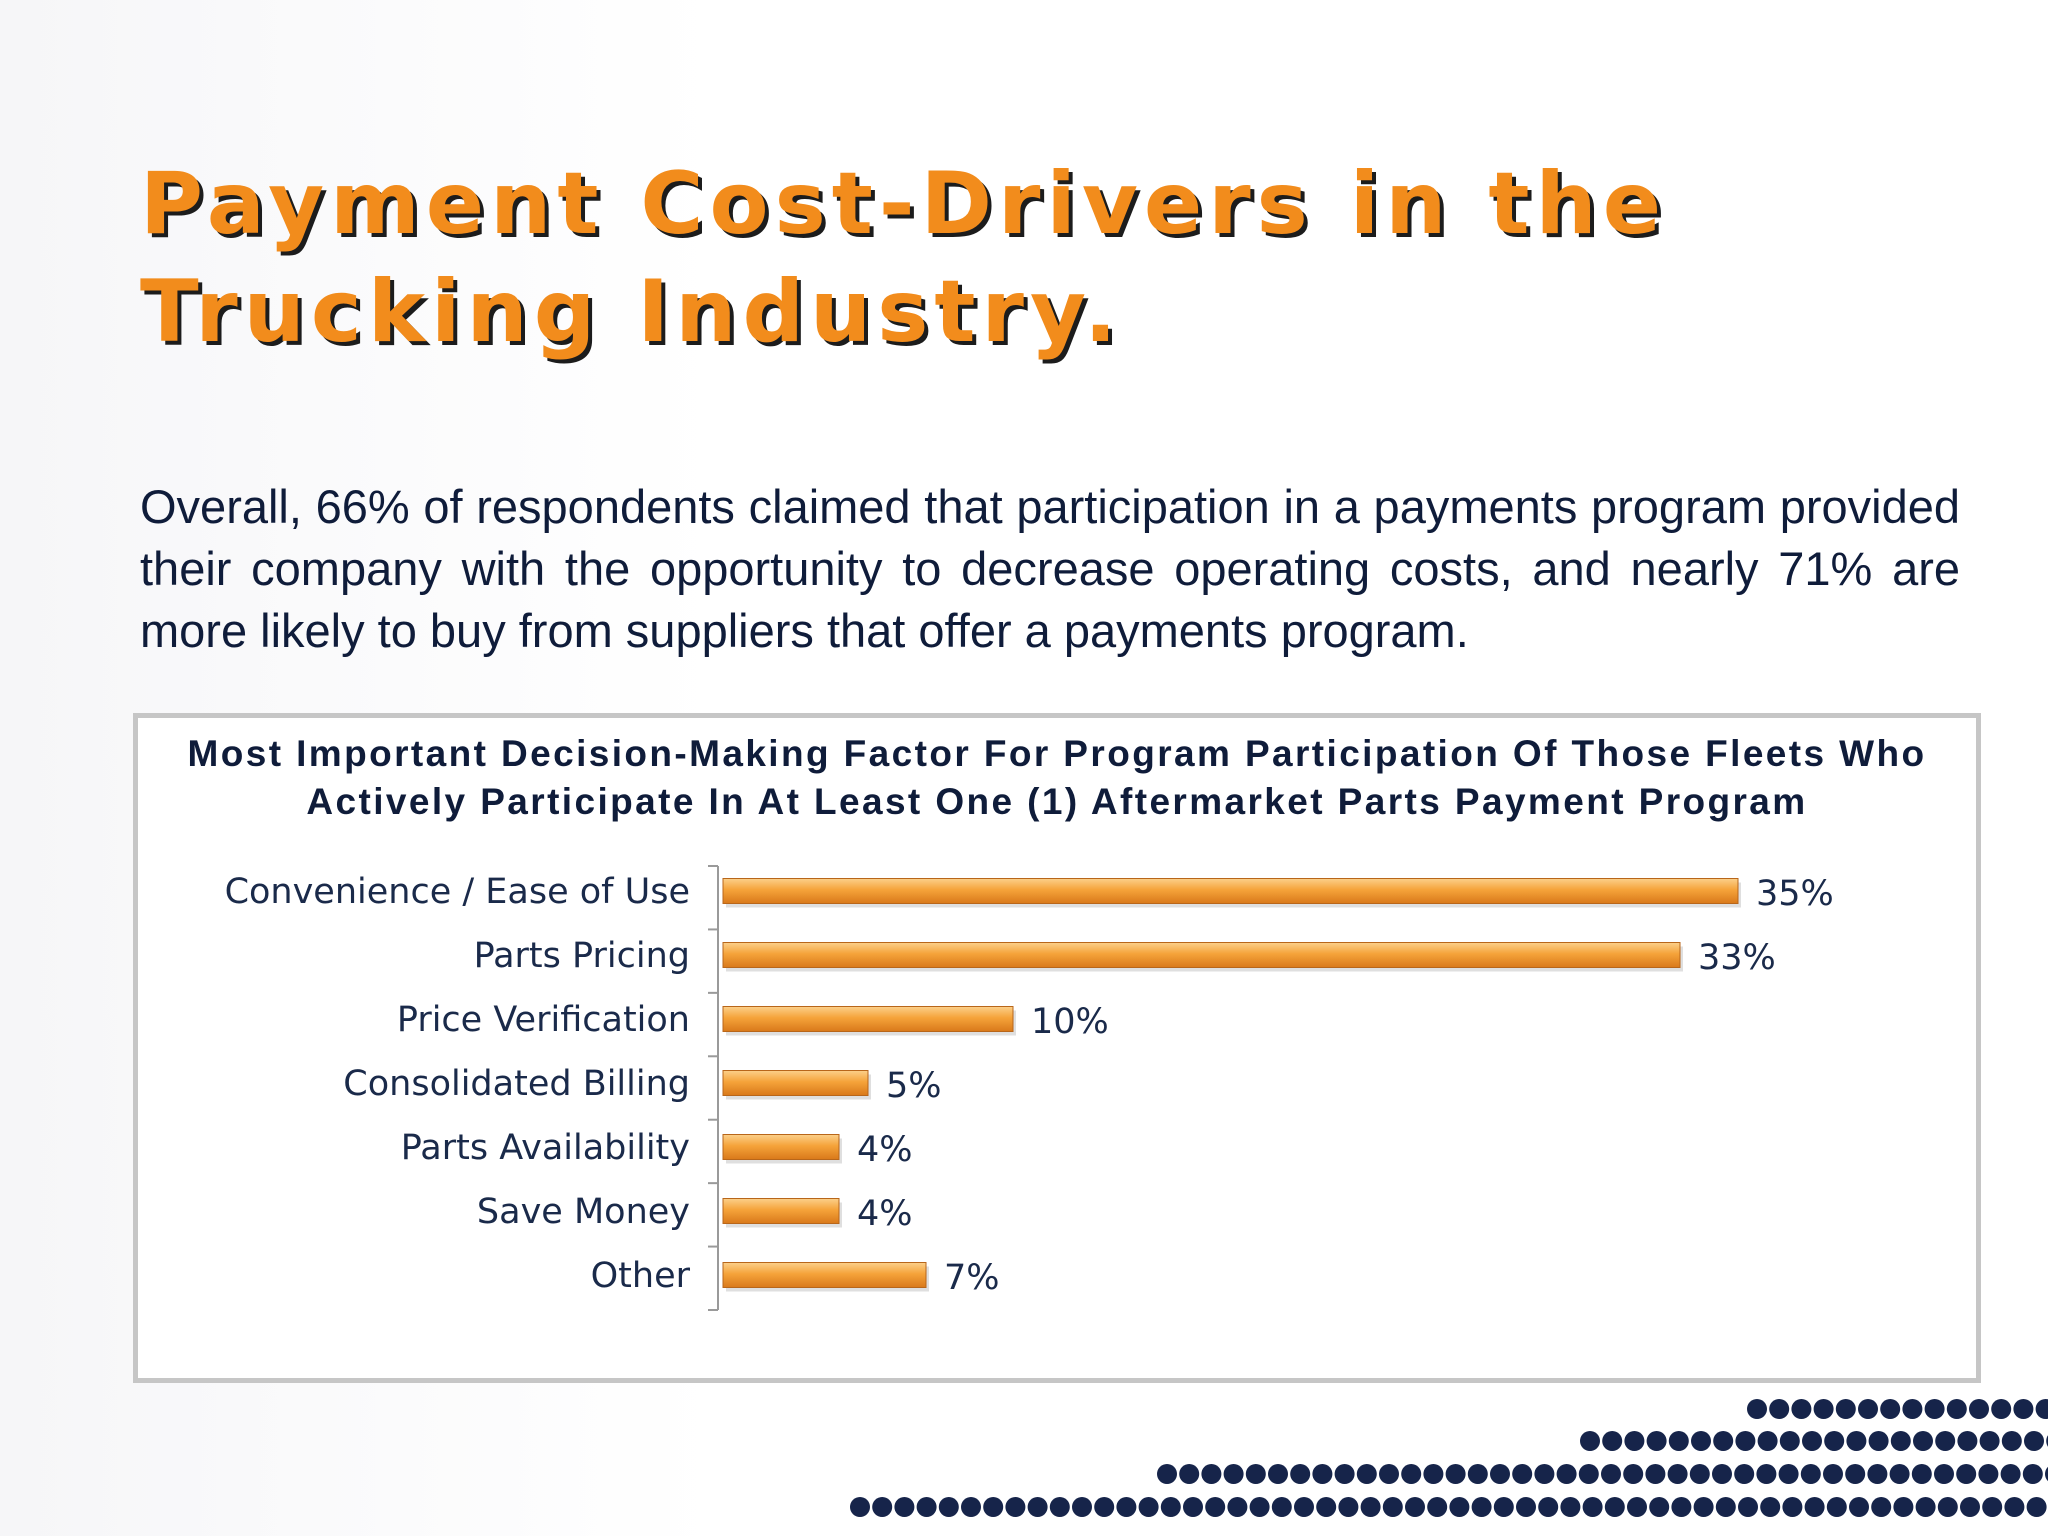  I want to click on category-label: Parts Pricing, so click(582, 956).